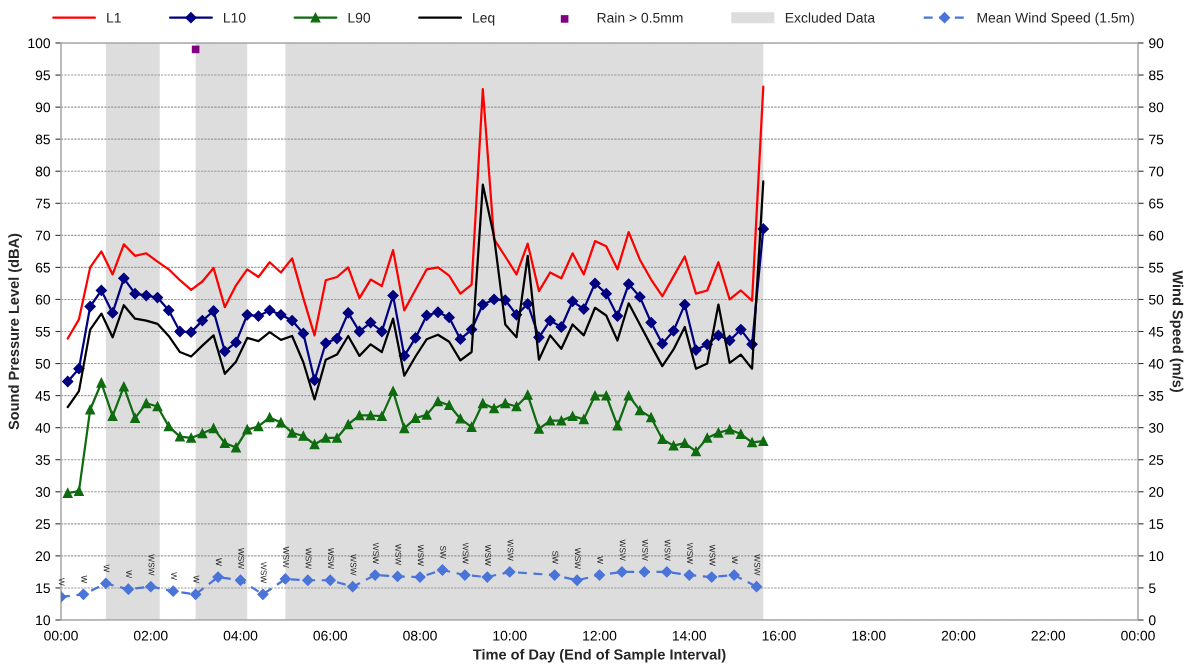 Image resolution: width=1188 pixels, height=671 pixels. I want to click on legend-label: L1, so click(114, 18).